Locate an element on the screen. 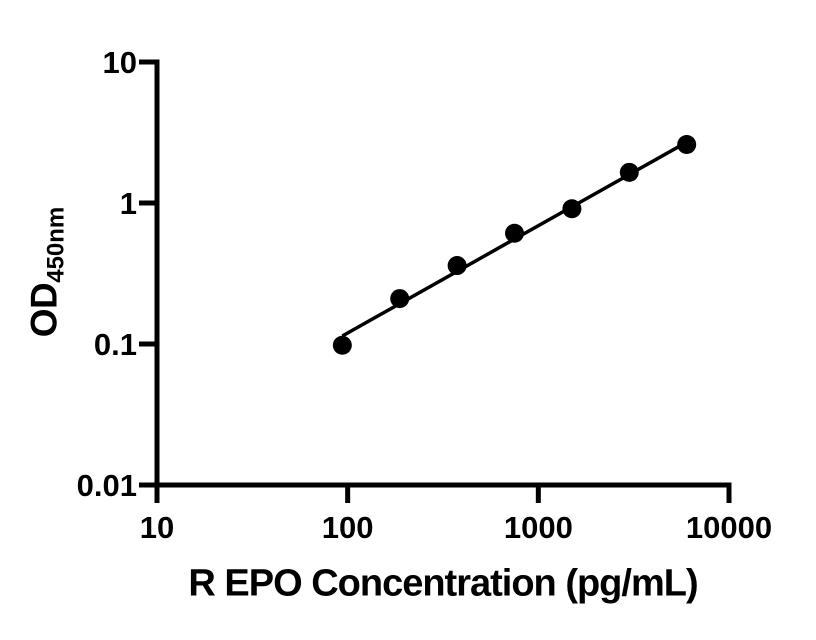  y-tick-label: 10 is located at coordinates (120, 62).